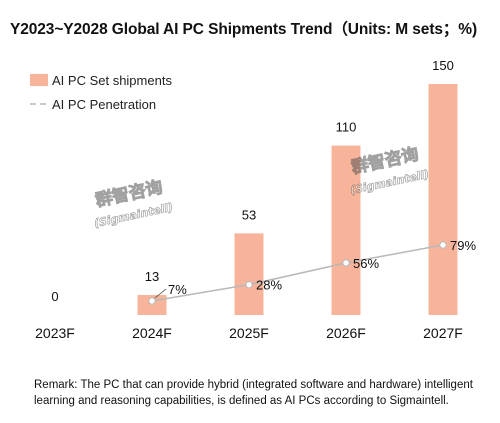 This screenshot has height=423, width=500. I want to click on bar-label-2025F: 53, so click(249, 214).